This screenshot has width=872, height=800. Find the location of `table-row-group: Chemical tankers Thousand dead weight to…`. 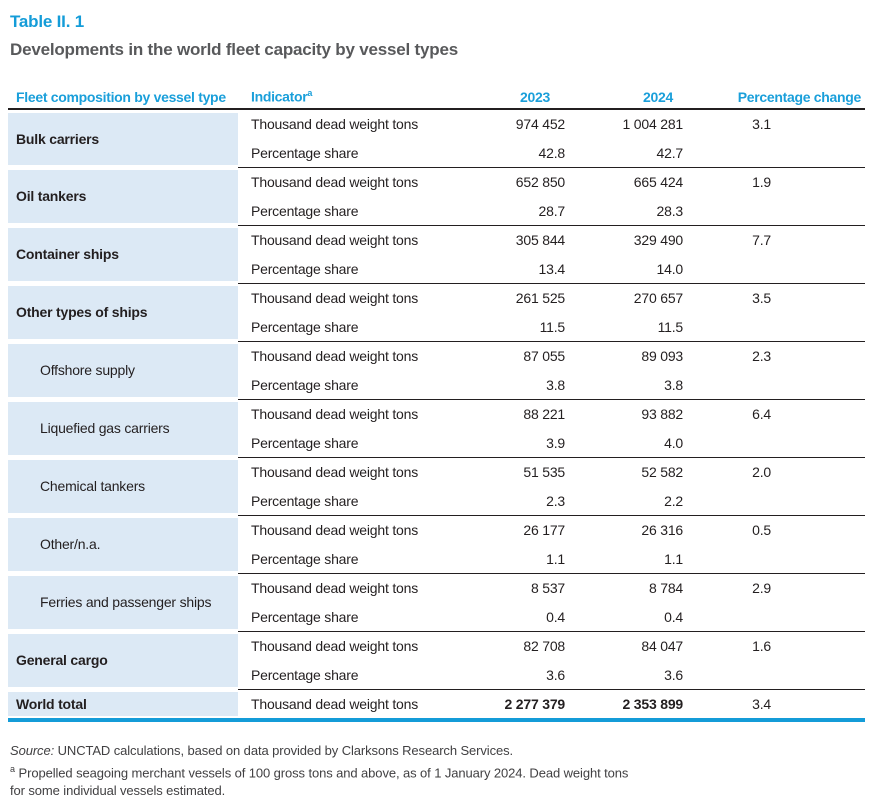

table-row-group: Chemical tankers Thousand dead weight to… is located at coordinates (436, 486).